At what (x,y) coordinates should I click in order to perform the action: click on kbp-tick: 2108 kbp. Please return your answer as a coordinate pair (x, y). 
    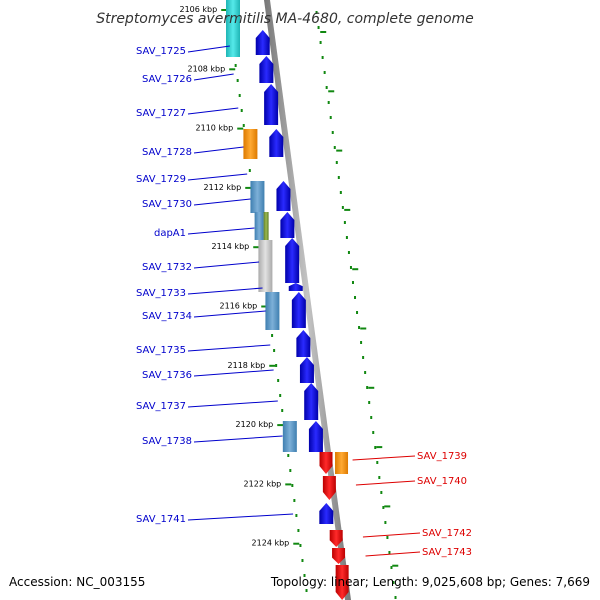
    Looking at the image, I should click on (261, 78).